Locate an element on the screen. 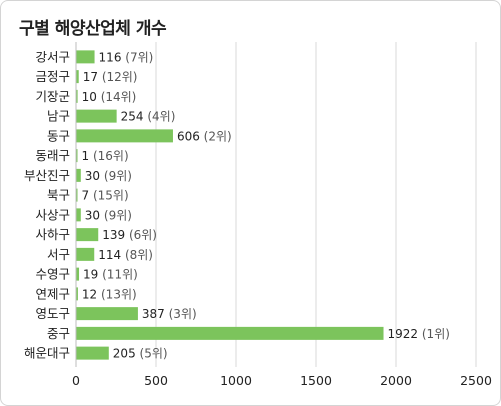  category-label: 사상구 is located at coordinates (52, 214).